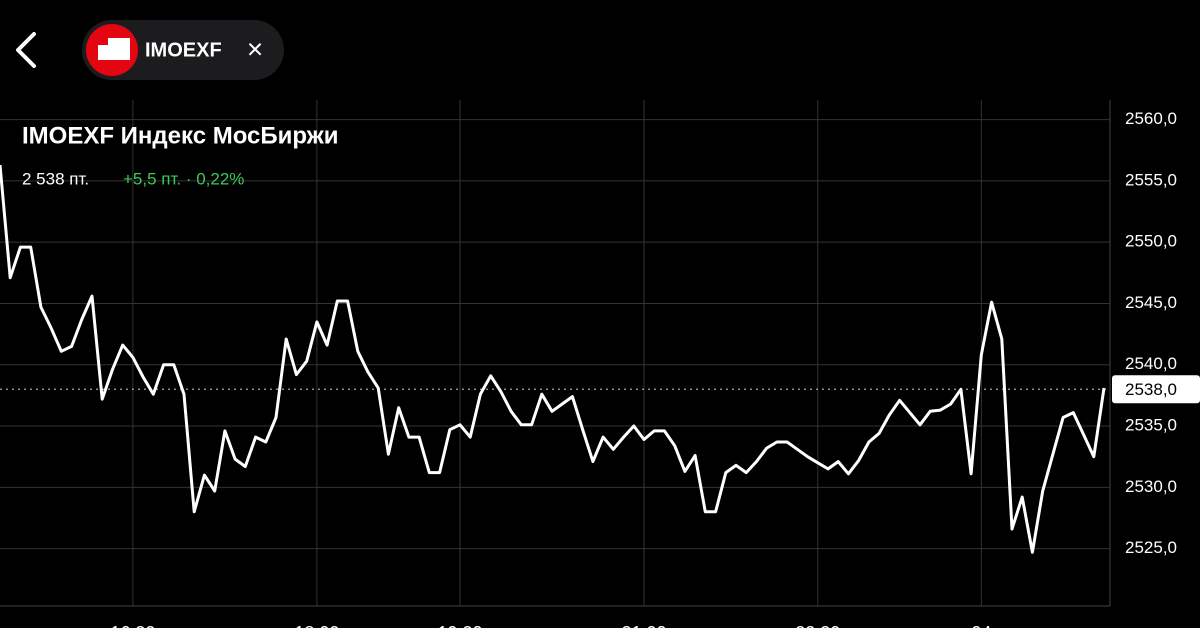 This screenshot has width=1200, height=628. What do you see at coordinates (1151, 389) in the screenshot?
I see `last-price-label: 2538,0` at bounding box center [1151, 389].